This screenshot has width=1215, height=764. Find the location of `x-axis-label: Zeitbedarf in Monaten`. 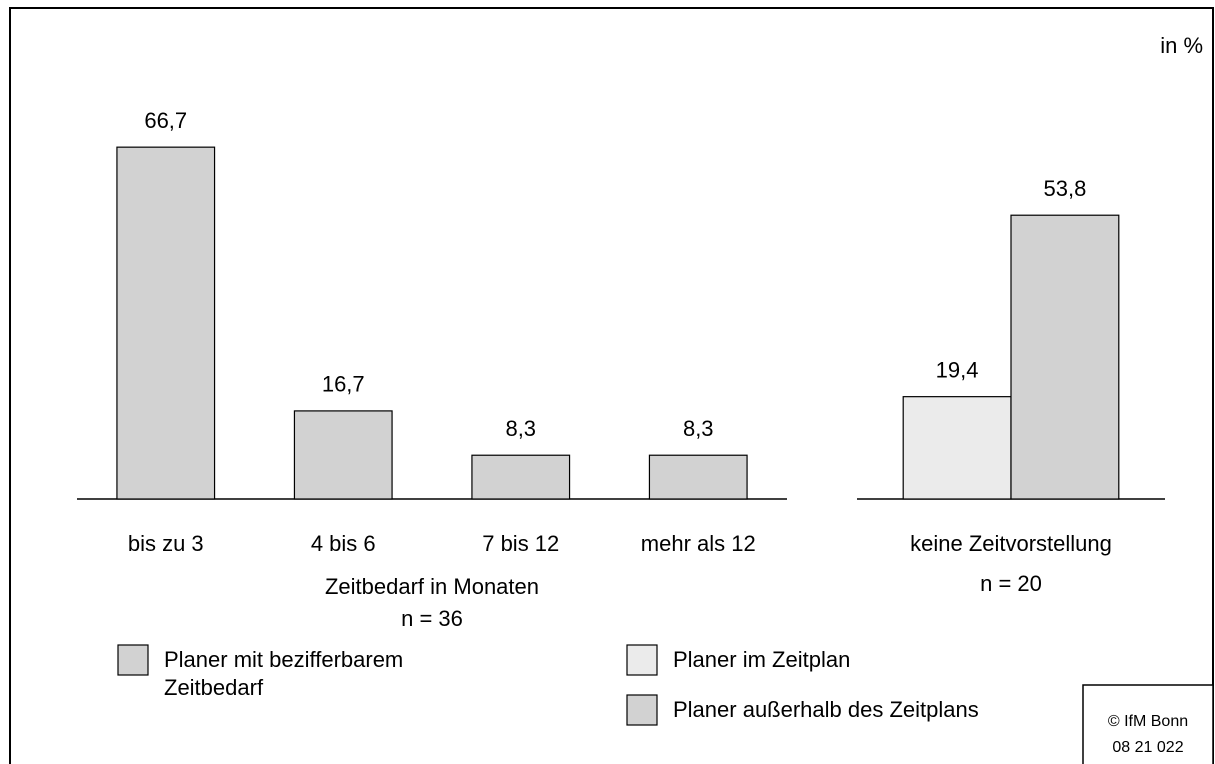

x-axis-label: Zeitbedarf in Monaten is located at coordinates (432, 586).